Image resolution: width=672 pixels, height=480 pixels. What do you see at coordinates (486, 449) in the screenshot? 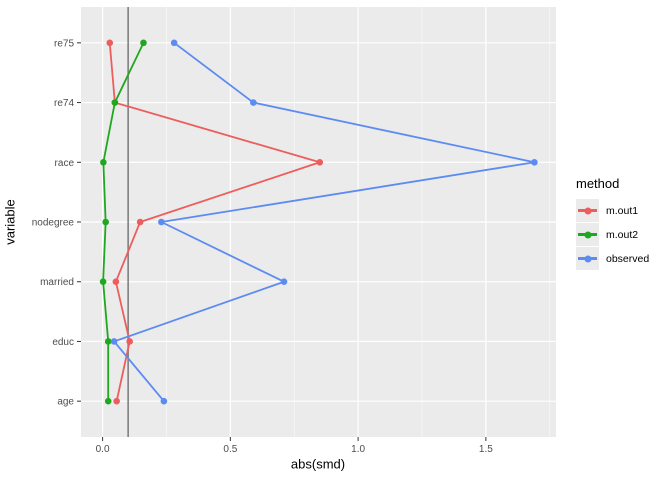
I see `x-tick-label: 1.5` at bounding box center [486, 449].